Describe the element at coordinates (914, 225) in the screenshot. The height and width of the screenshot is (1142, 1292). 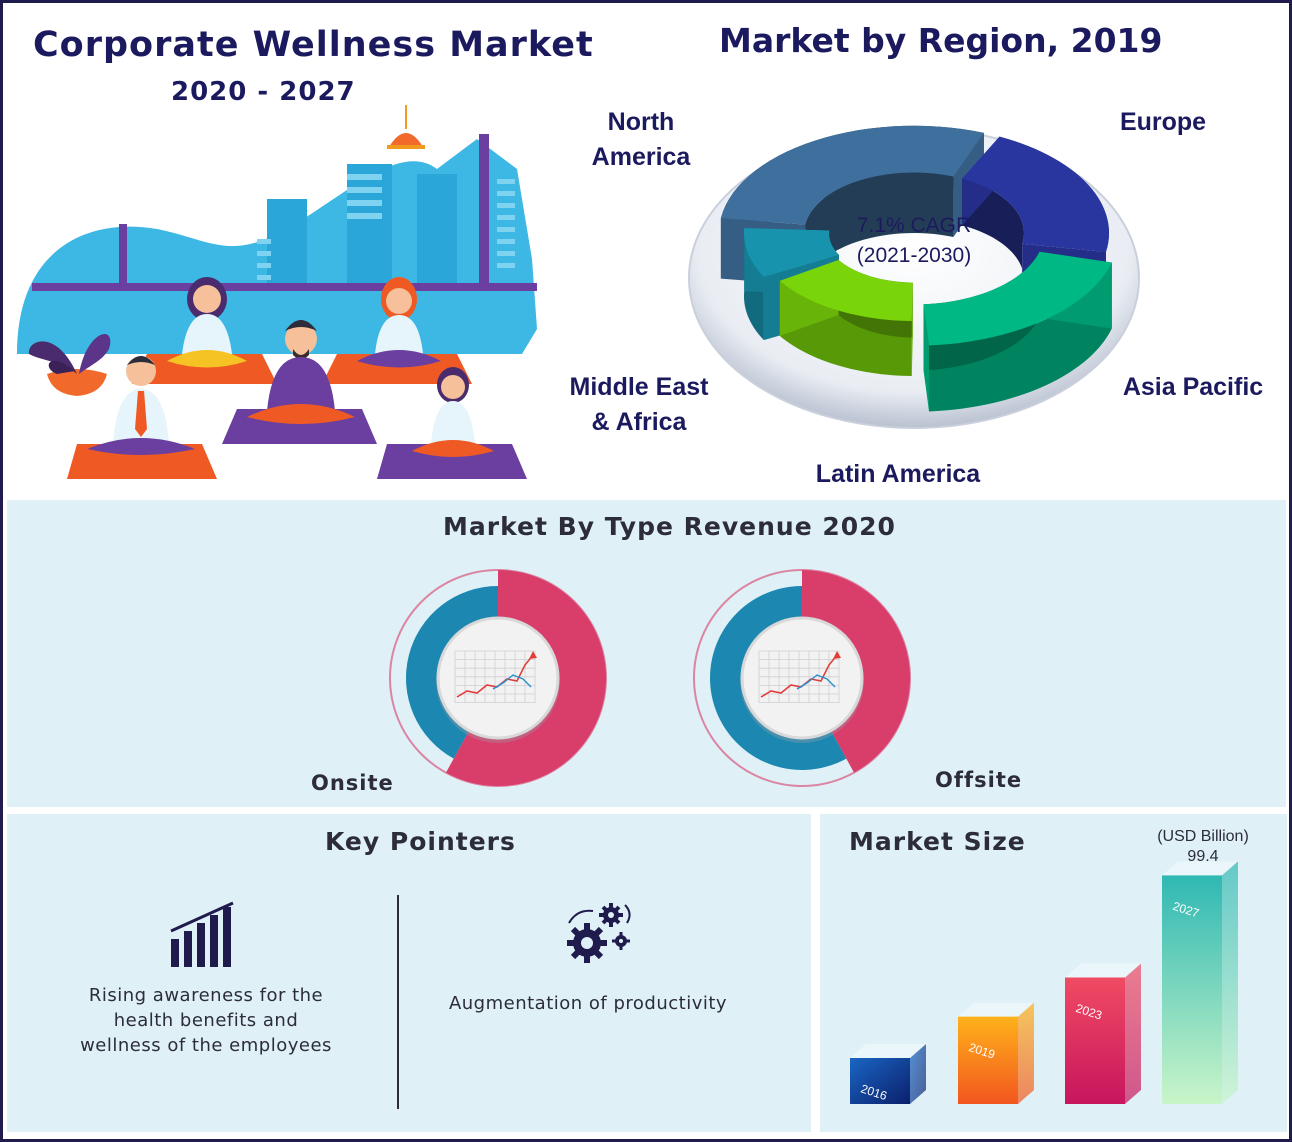
I see `cagr-value: 7.1% CAGR` at that location.